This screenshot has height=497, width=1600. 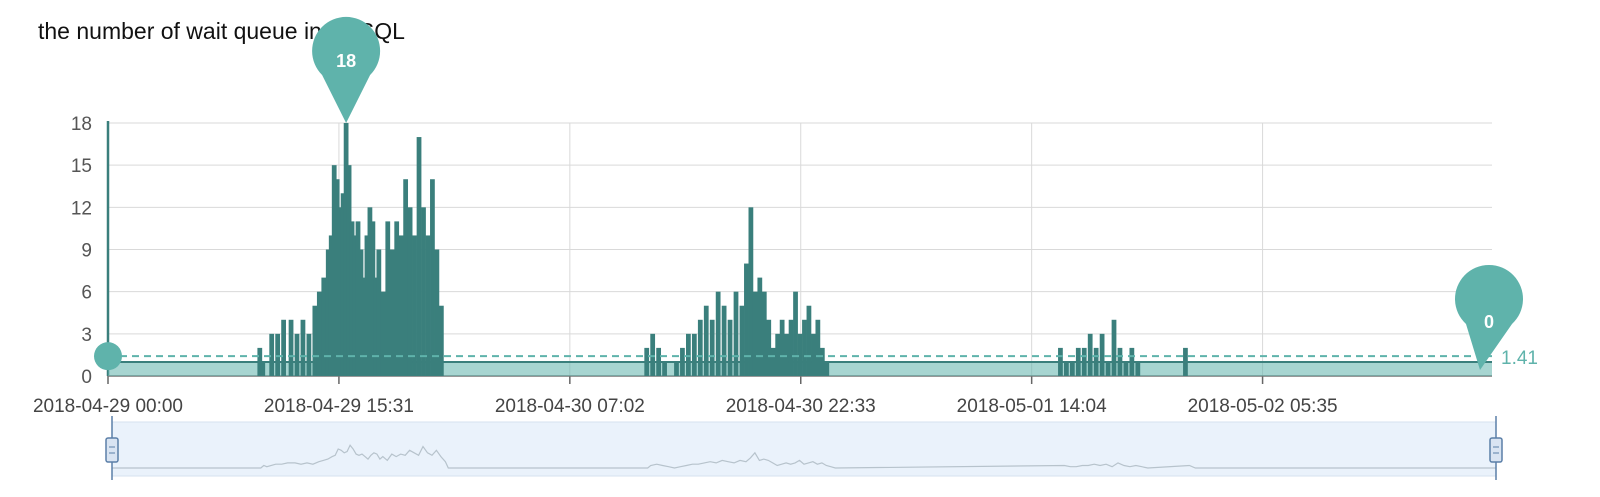 I want to click on data-zoom-slider, so click(x=804, y=448).